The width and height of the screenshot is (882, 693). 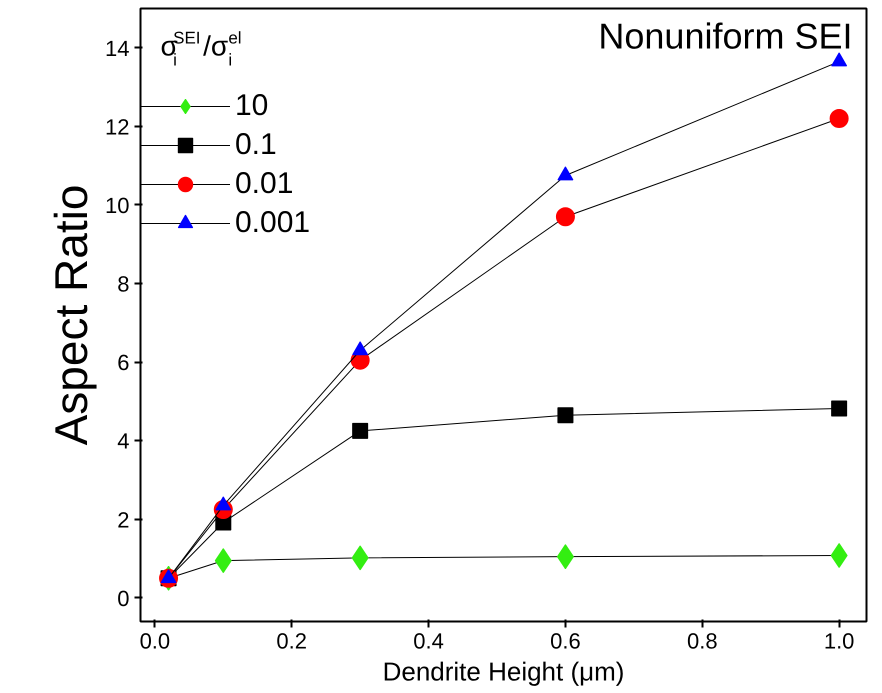 I want to click on y-tick-label: 4, so click(x=123, y=441).